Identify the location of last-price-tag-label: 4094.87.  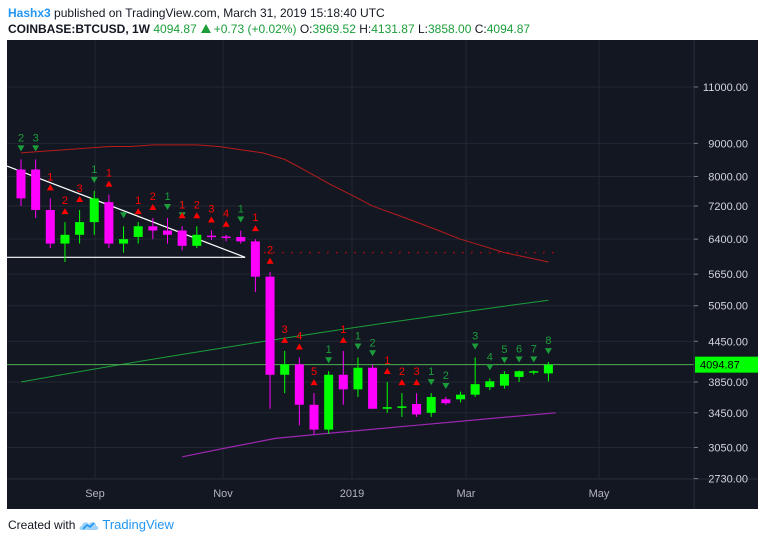
(720, 366).